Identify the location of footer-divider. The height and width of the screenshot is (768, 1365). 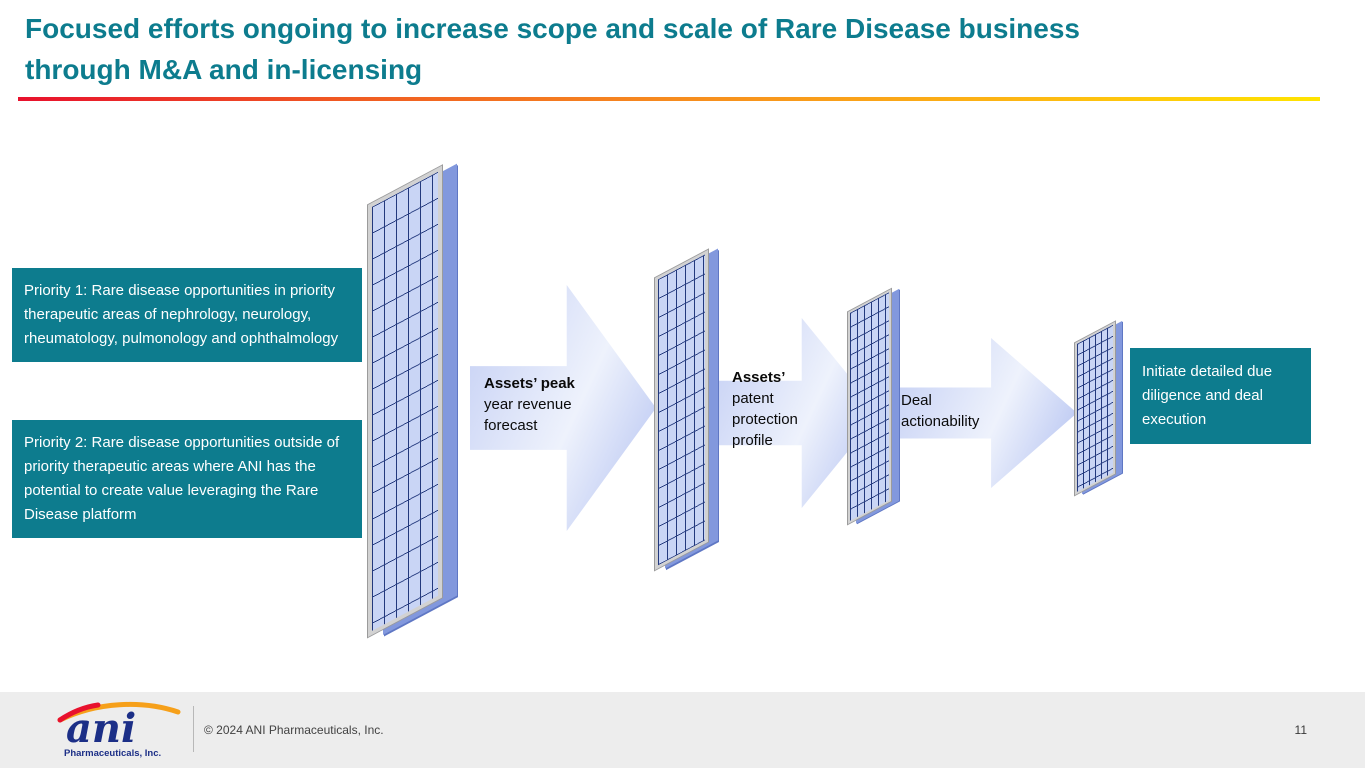
(193, 729).